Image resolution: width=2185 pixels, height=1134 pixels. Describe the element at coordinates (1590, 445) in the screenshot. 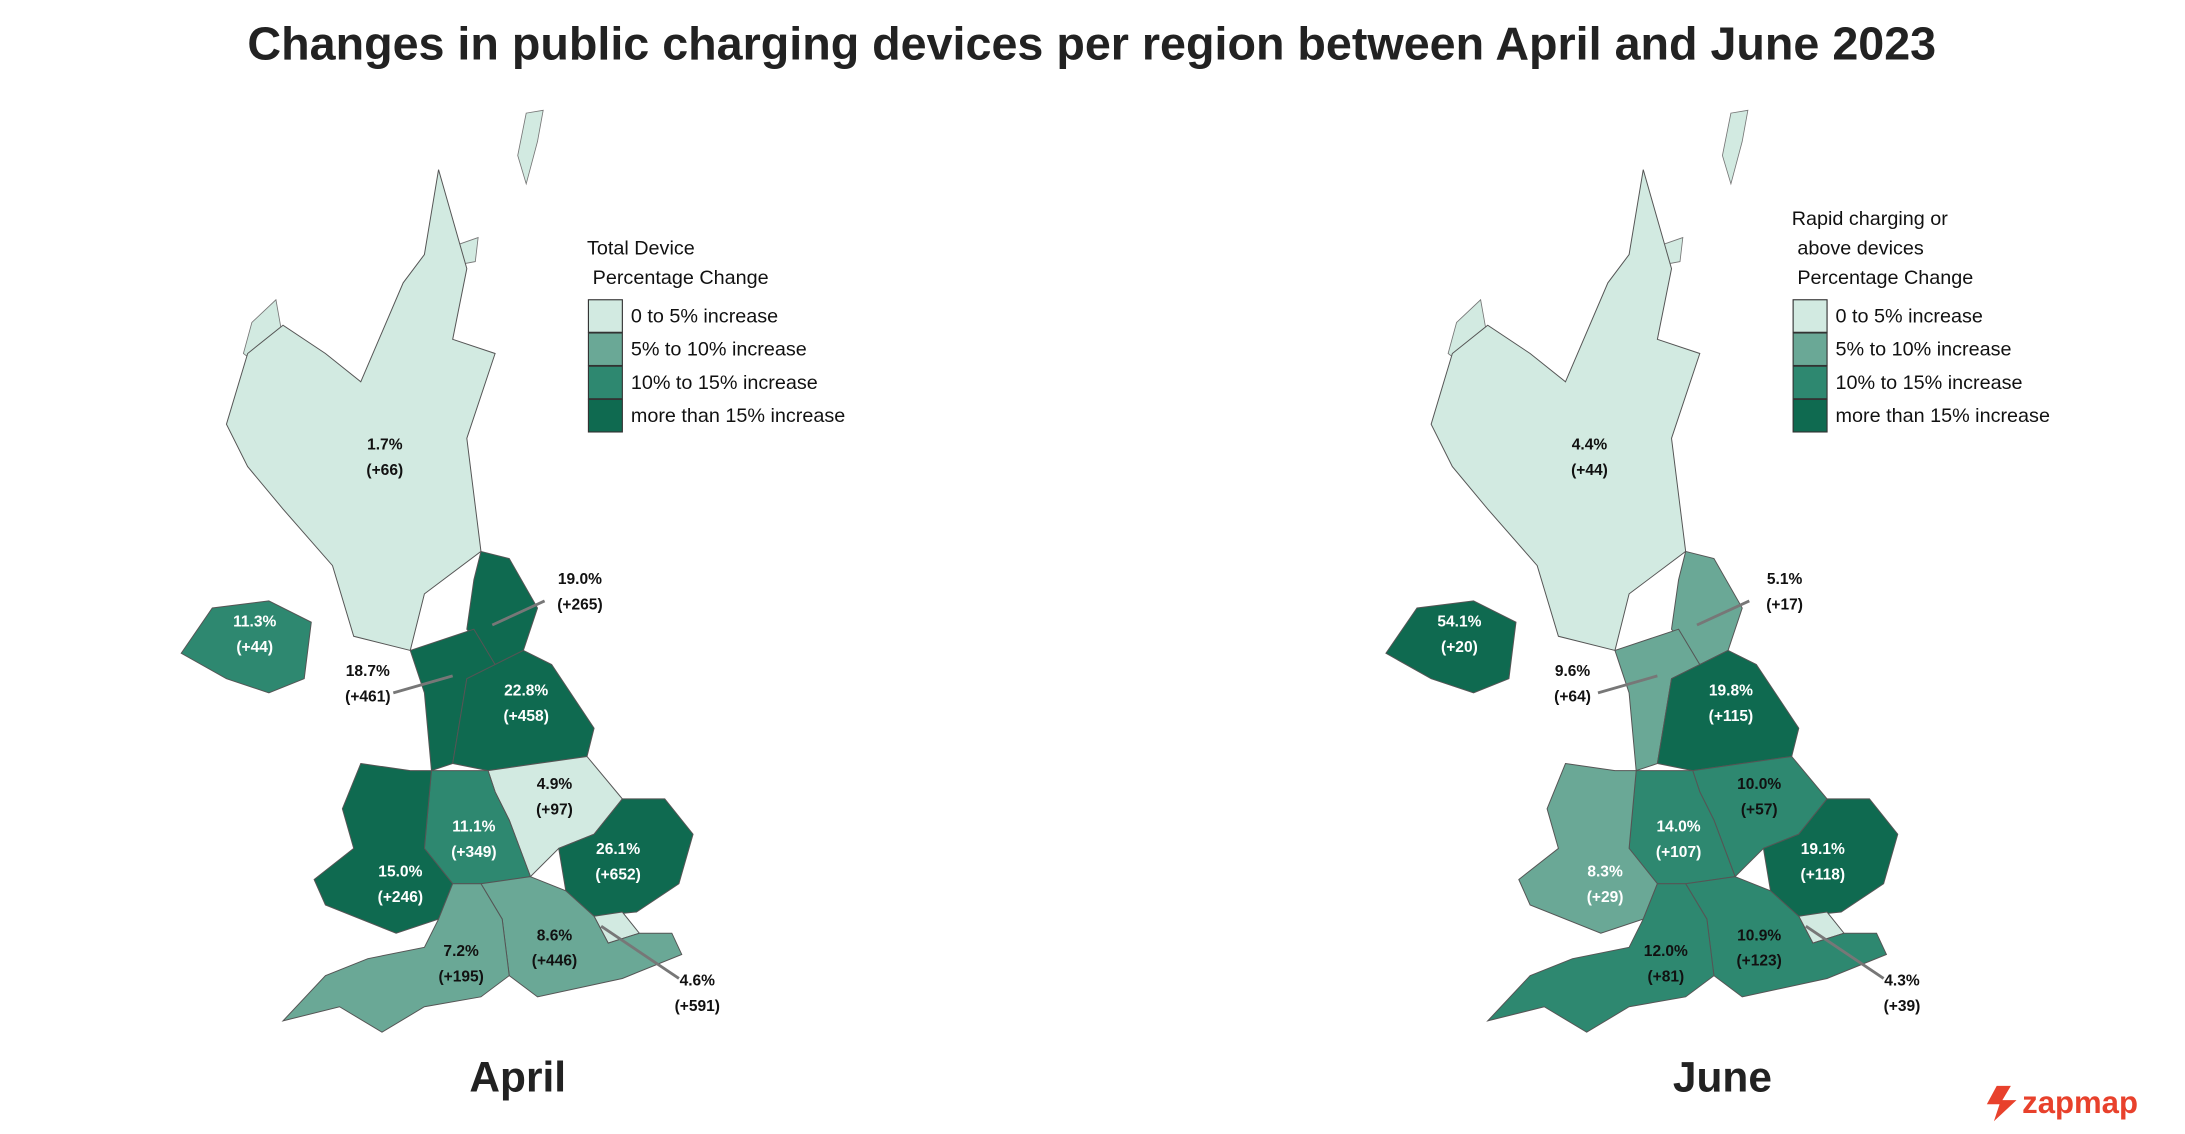

I see `region-percent: 4.4%` at that location.